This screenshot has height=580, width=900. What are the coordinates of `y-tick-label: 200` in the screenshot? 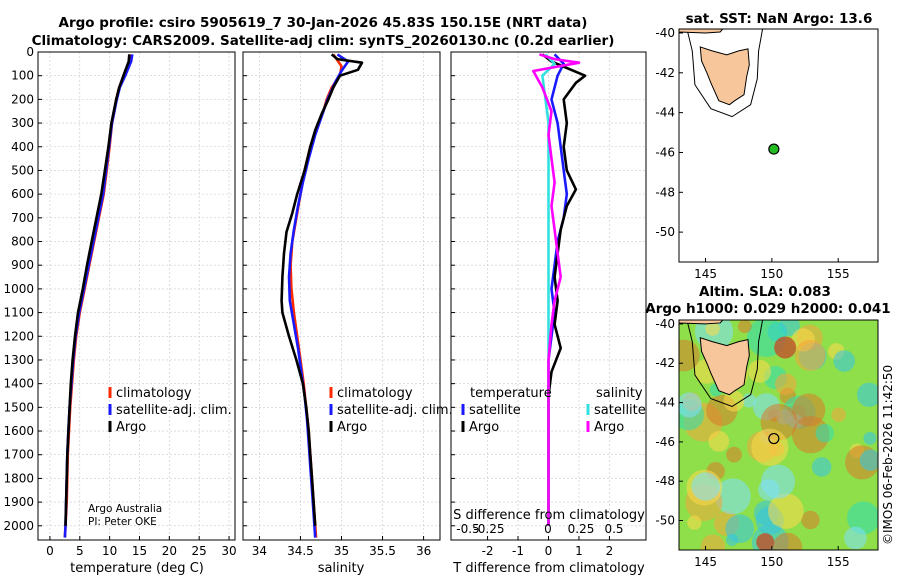 It's located at (22, 99).